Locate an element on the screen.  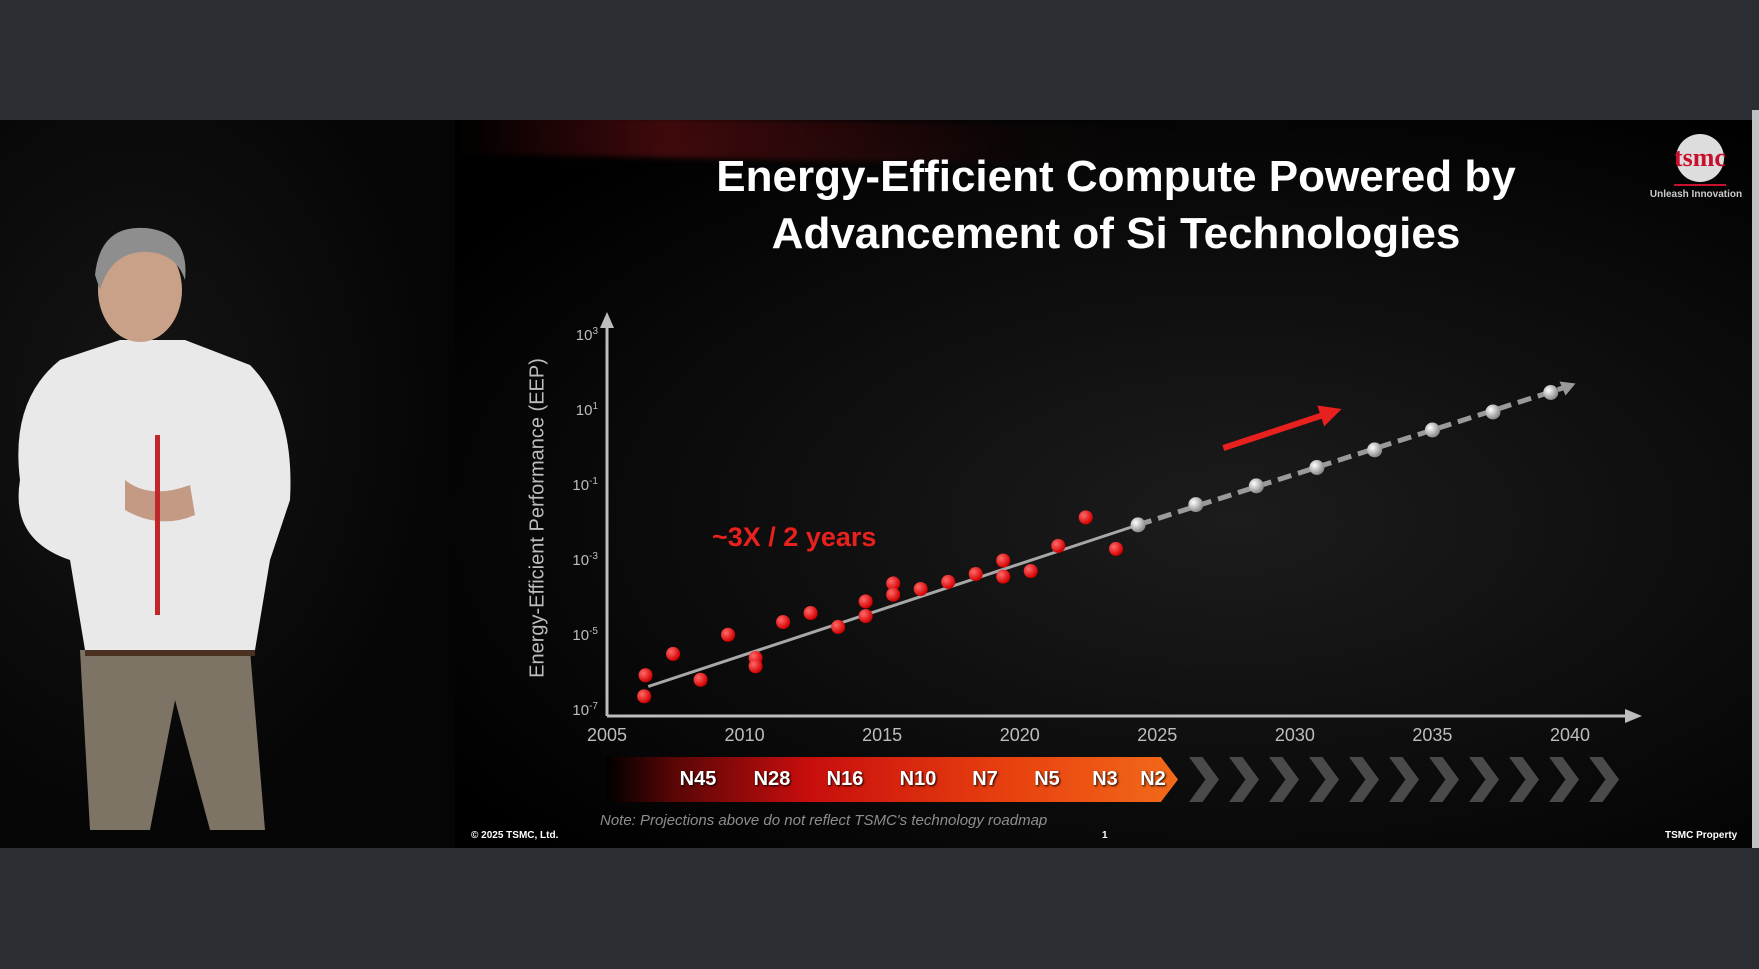
growth-arrow is located at coordinates (1282, 428).